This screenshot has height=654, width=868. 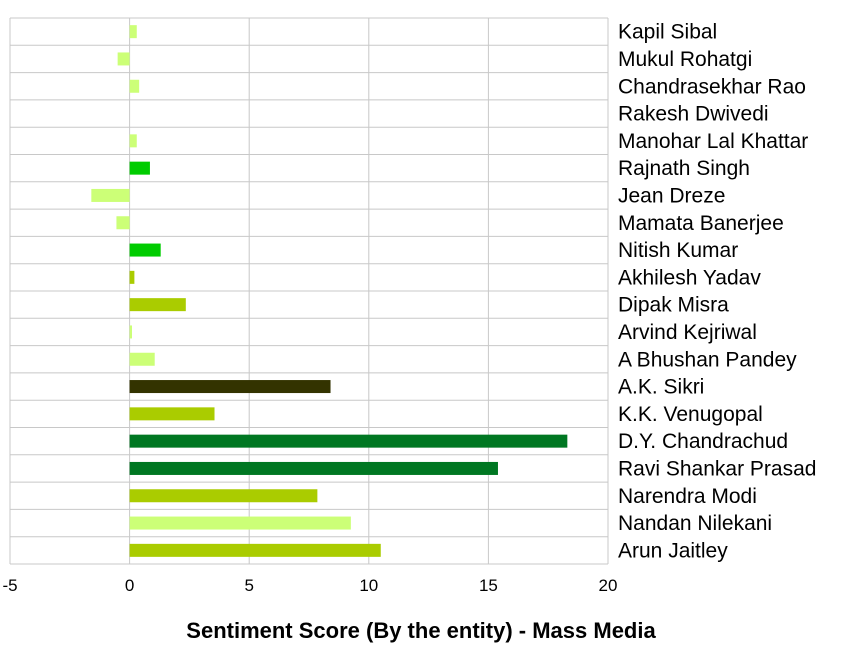 I want to click on category-label: A.K. Sikri, so click(x=661, y=387).